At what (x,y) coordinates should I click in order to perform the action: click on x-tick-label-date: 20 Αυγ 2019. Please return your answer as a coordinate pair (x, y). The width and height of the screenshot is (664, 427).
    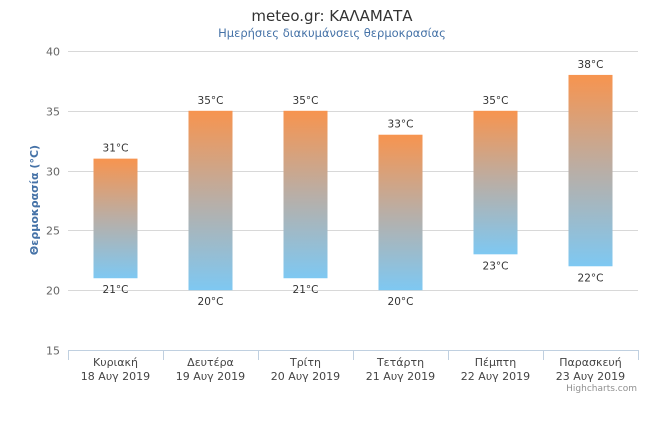
    Looking at the image, I should click on (305, 376).